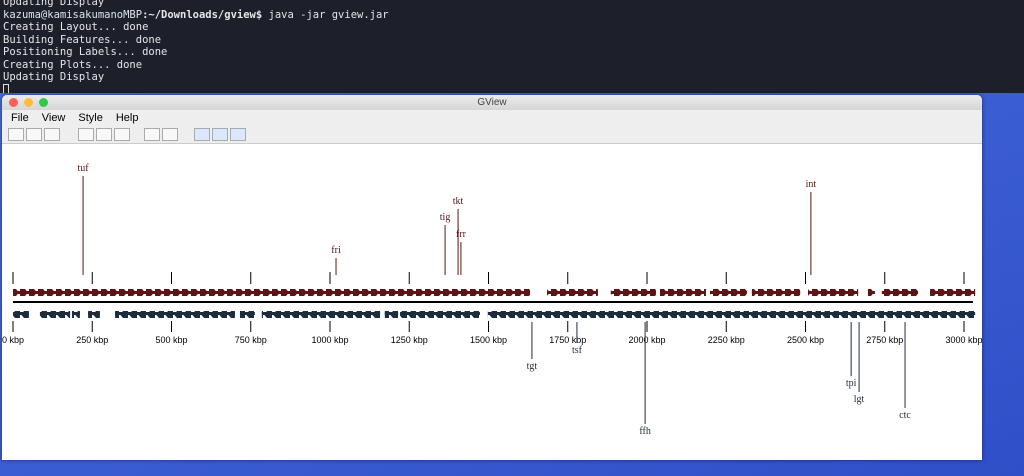 The height and width of the screenshot is (476, 1024). Describe the element at coordinates (171, 340) in the screenshot. I see `tick-label: 500 kbp` at that location.